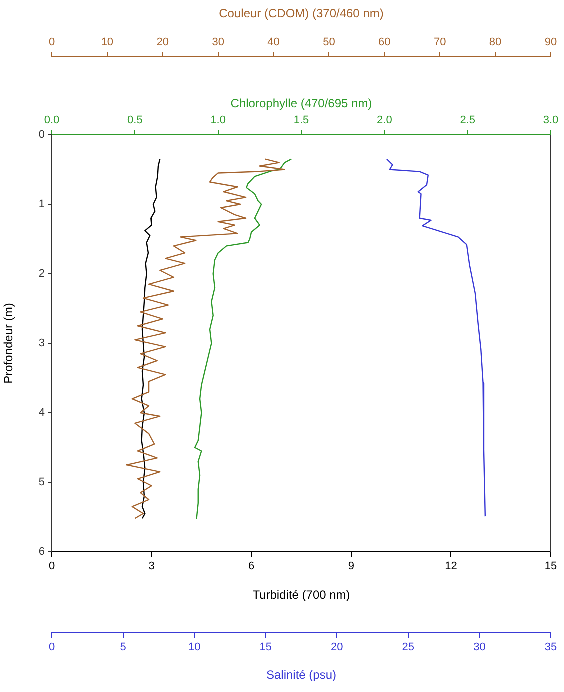  What do you see at coordinates (551, 42) in the screenshot?
I see `x2-tick-label: 90` at bounding box center [551, 42].